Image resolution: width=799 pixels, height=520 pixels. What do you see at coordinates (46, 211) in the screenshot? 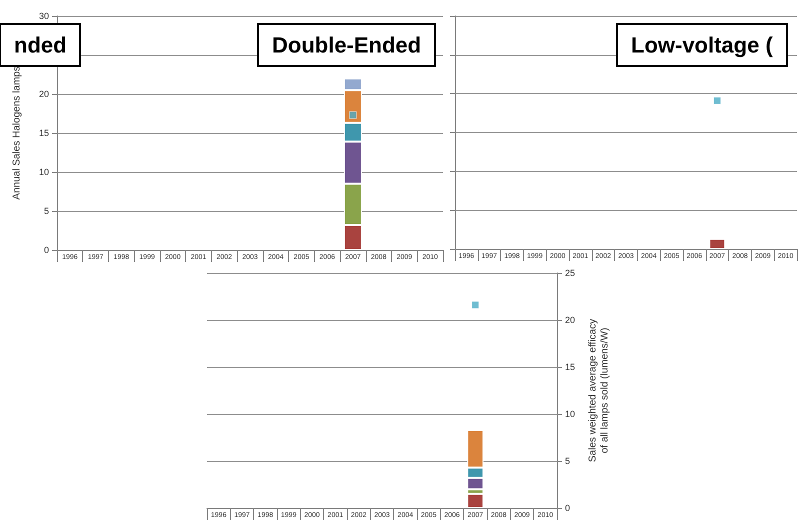
I see `y-tick-label: 5` at bounding box center [46, 211].